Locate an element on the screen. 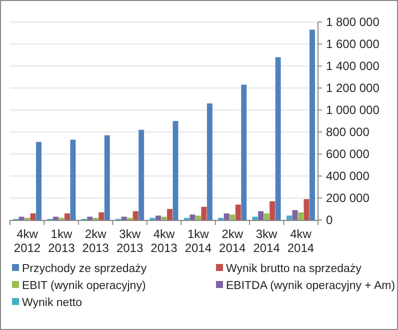  legend-label: Przychody ze sprzedaży is located at coordinates (84, 269).